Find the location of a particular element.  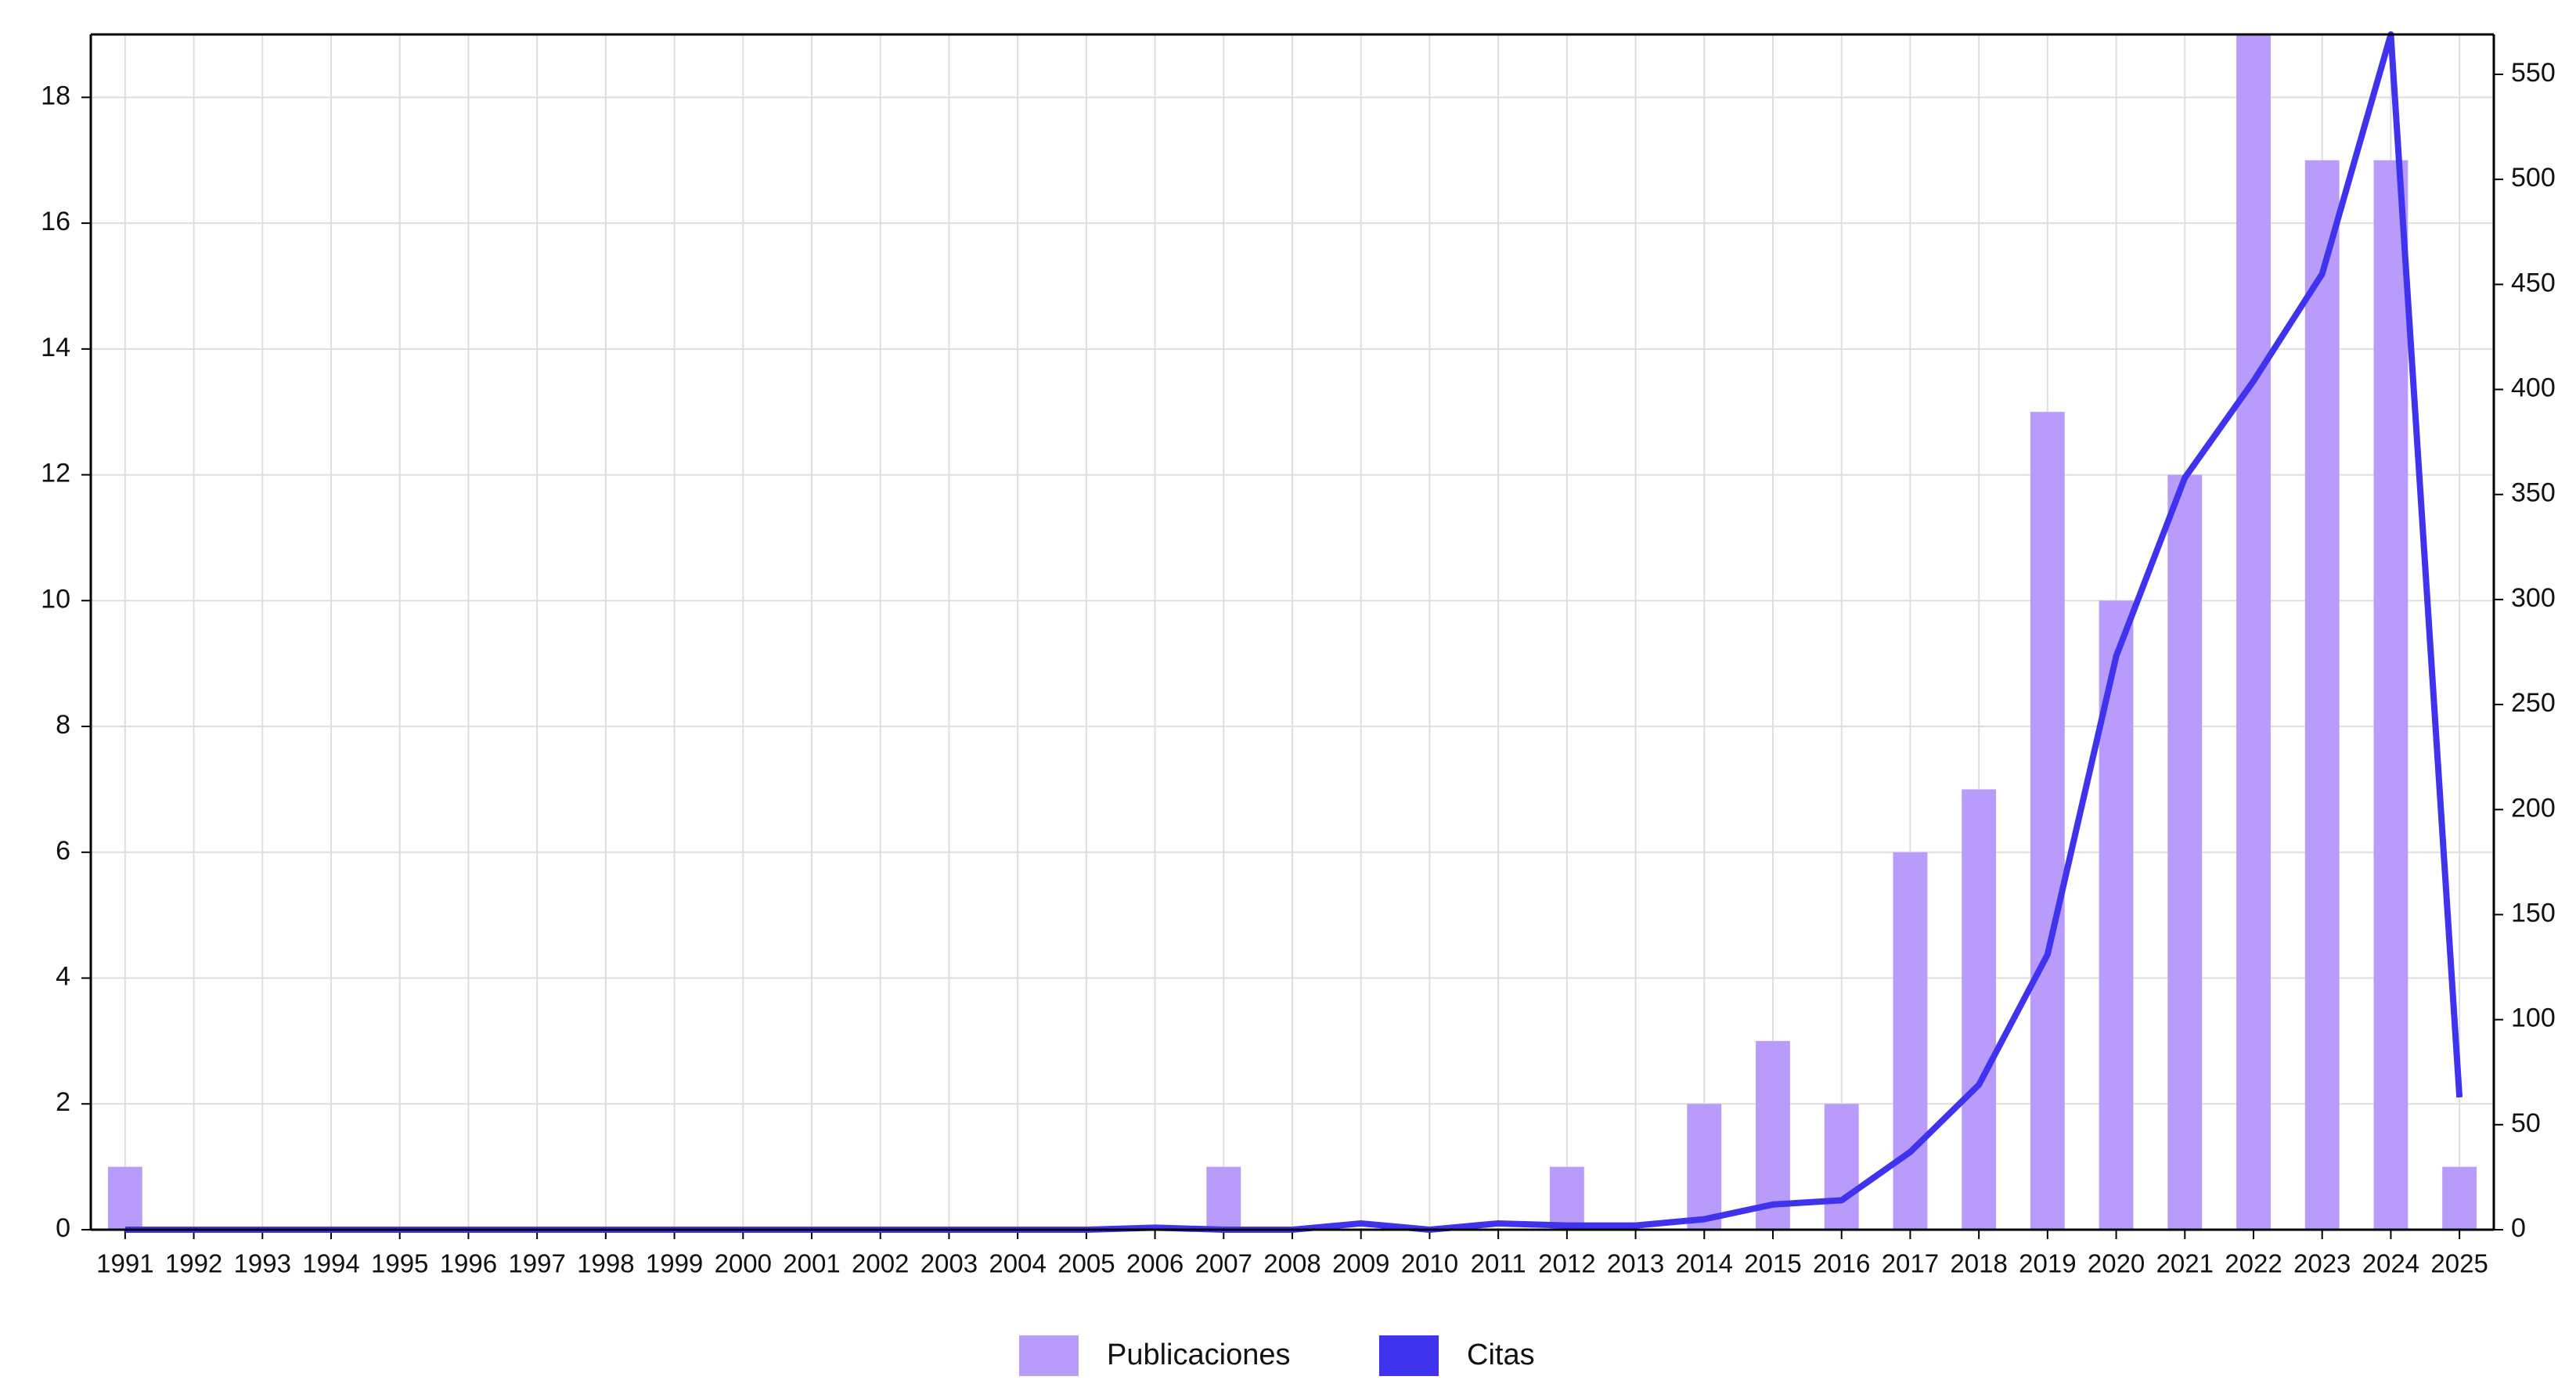

x-tick-label: 2020 is located at coordinates (2116, 1263).